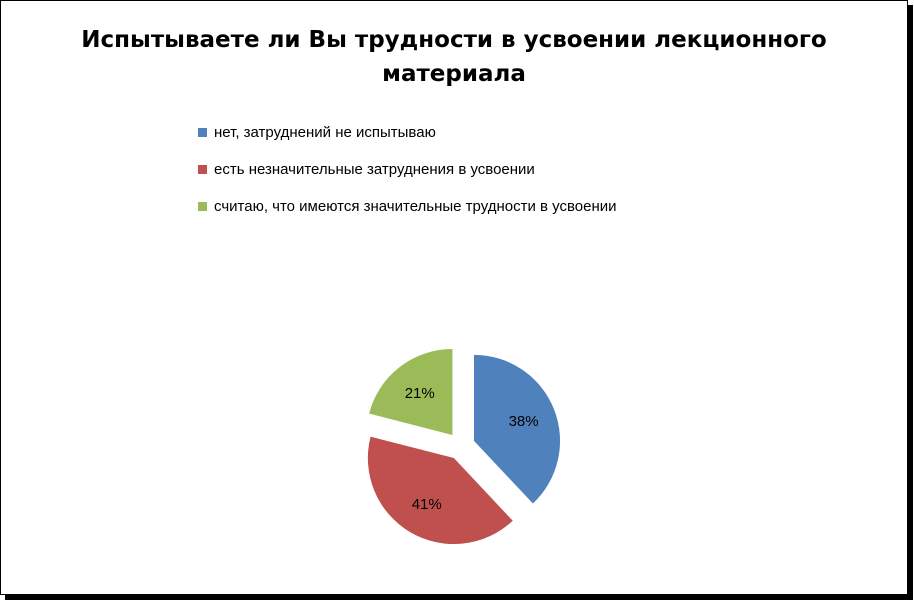 This screenshot has width=914, height=601. What do you see at coordinates (420, 393) in the screenshot?
I see `data-label-2: 21%` at bounding box center [420, 393].